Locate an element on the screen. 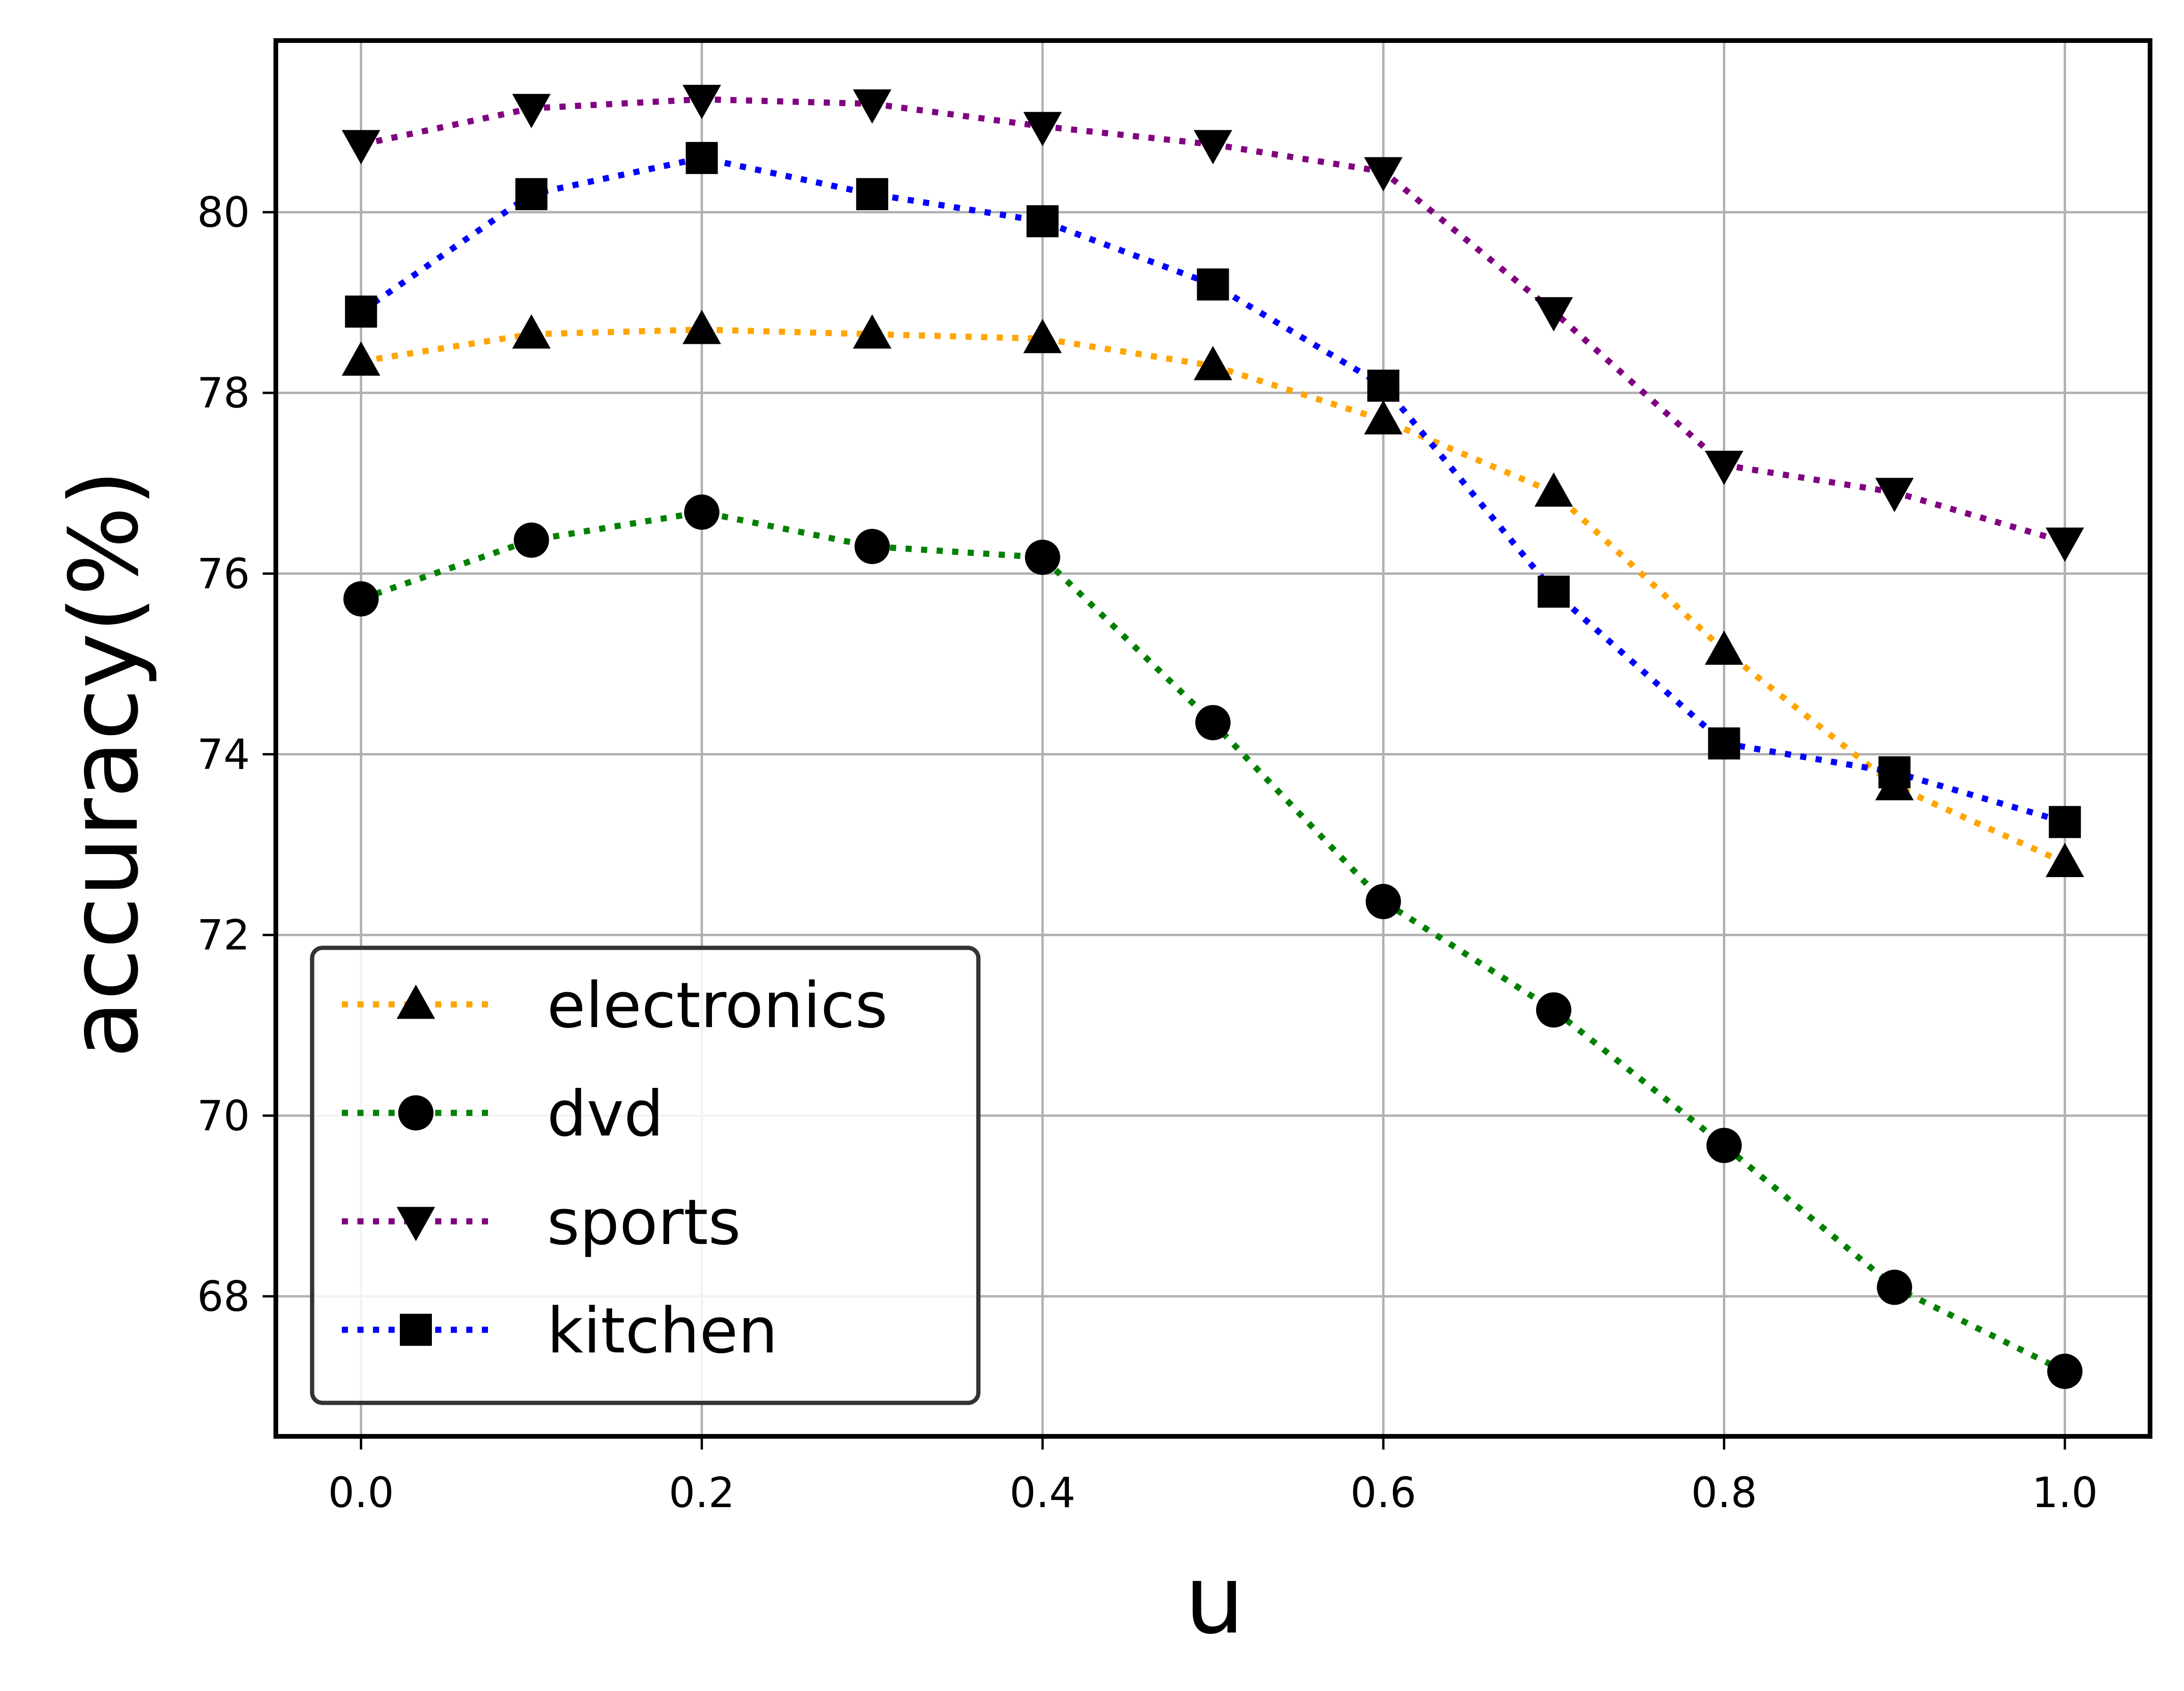  legend-label-dvd: dvd is located at coordinates (605, 1114).